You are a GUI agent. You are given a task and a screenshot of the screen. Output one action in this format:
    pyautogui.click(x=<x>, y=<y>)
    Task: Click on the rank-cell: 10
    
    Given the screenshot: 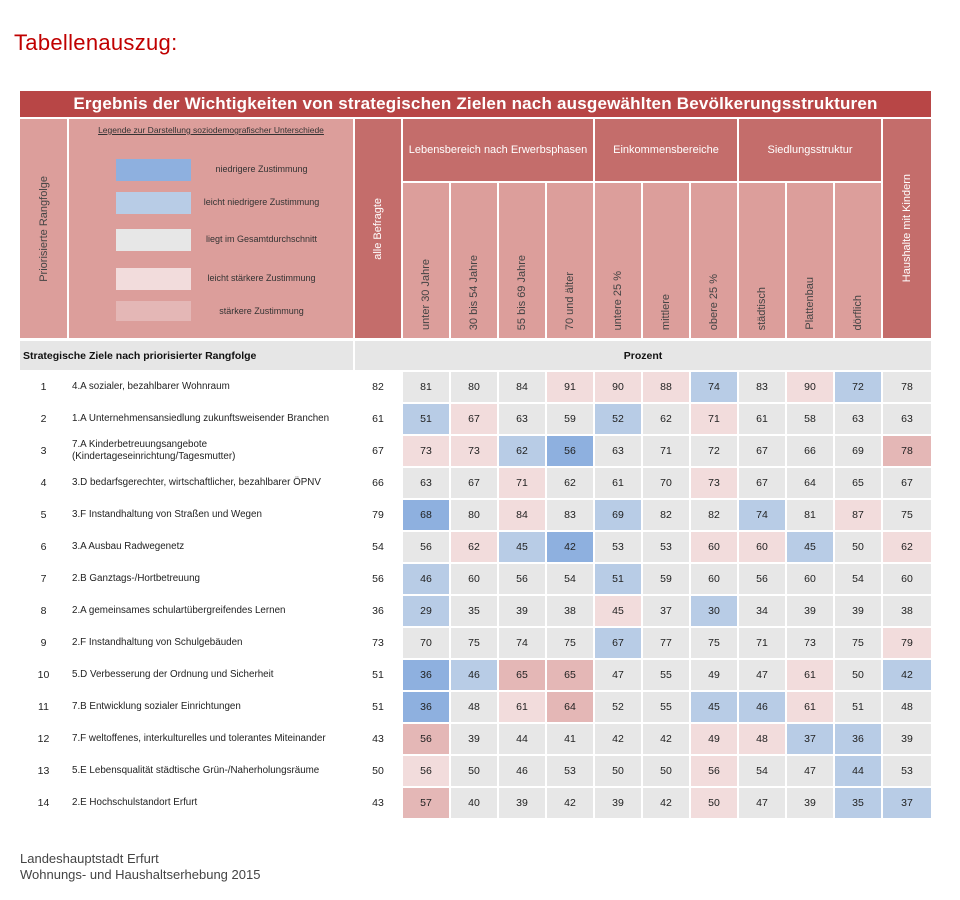 What is the action you would take?
    pyautogui.click(x=43, y=675)
    